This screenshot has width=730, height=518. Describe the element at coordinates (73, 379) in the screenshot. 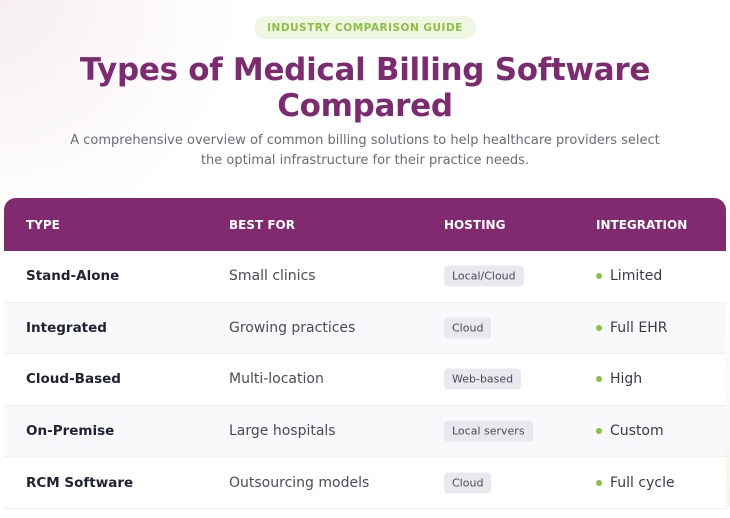

I see `type-cell: Cloud-Based` at that location.